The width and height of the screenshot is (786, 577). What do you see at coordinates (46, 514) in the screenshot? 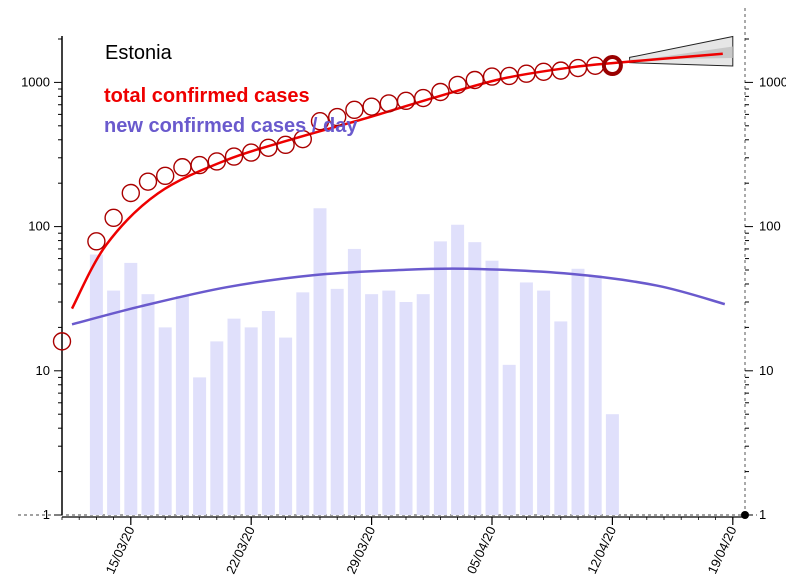
I see `y-tick-label-left: 1` at bounding box center [46, 514].